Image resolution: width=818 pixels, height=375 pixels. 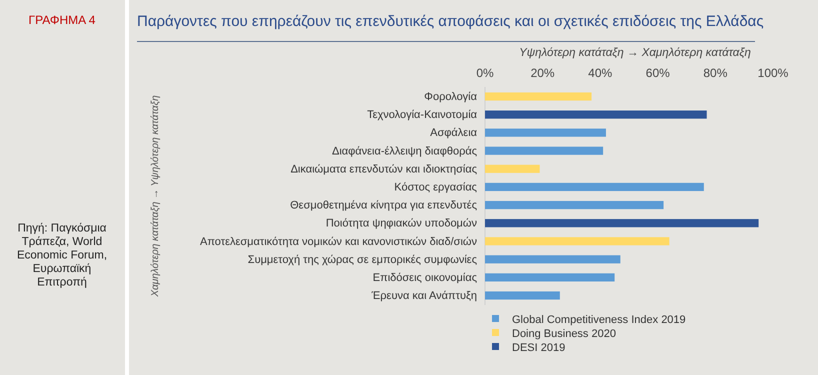 What do you see at coordinates (635, 53) in the screenshot?
I see `x-axis-title: Υψηλότερη κατάταξη → Χαμηλότερη κατάταξη` at bounding box center [635, 53].